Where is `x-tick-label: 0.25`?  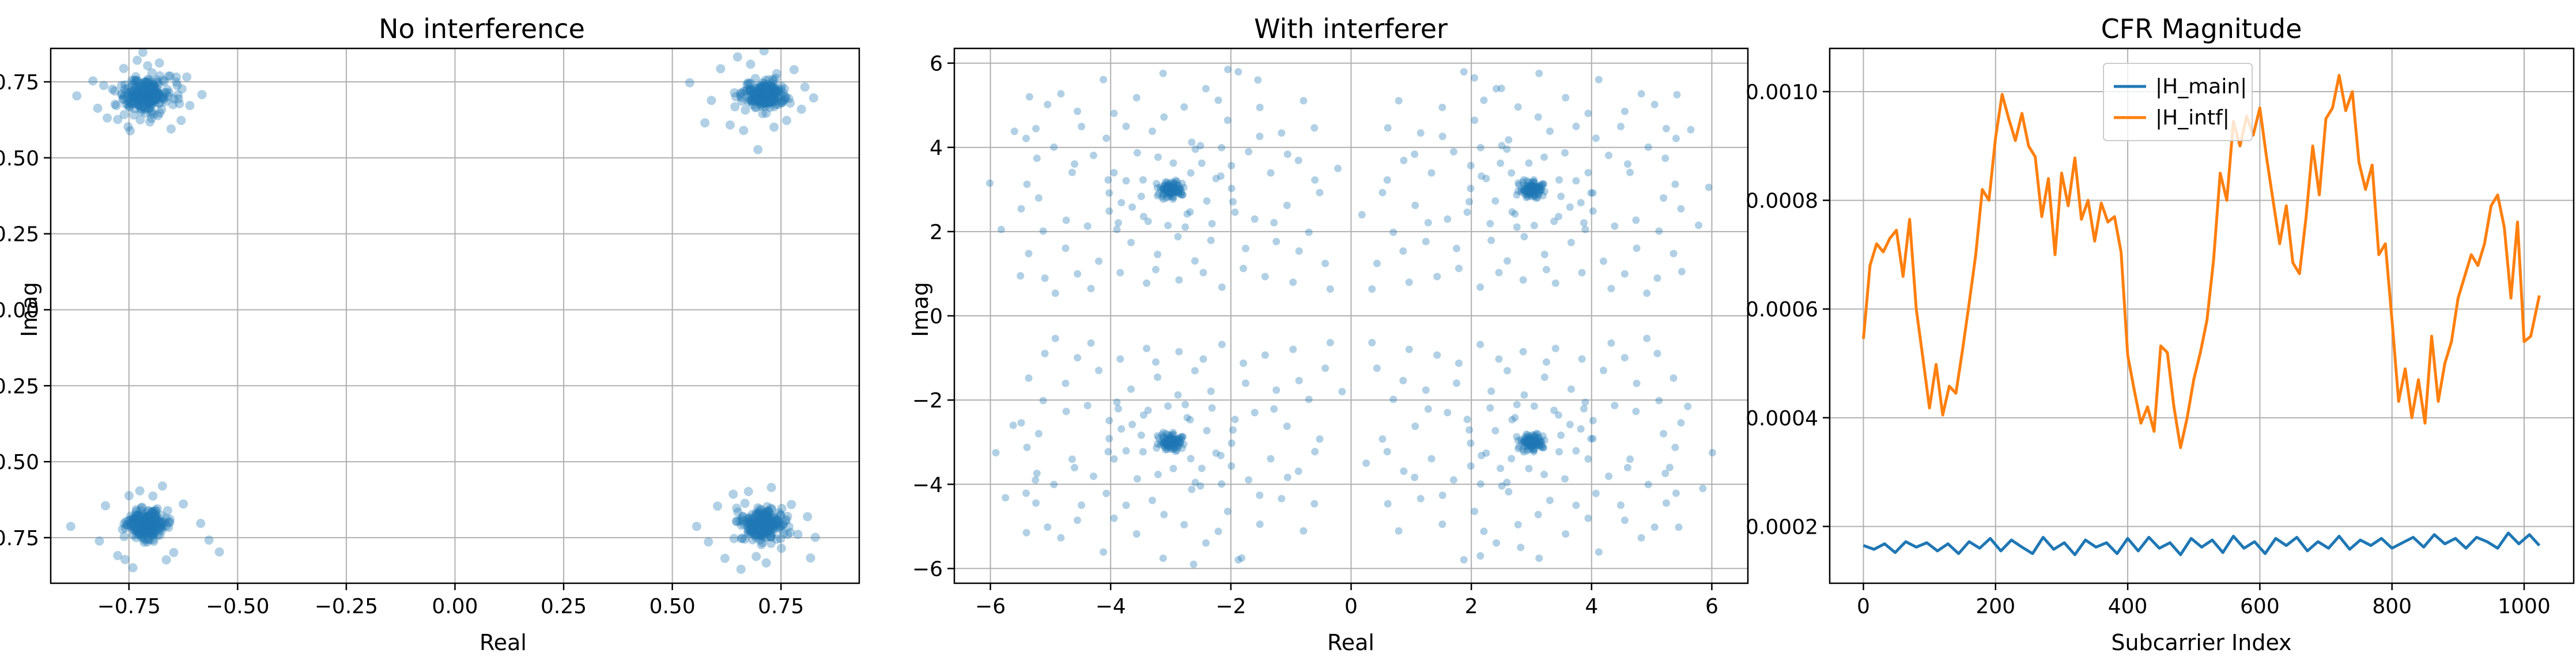
x-tick-label: 0.25 is located at coordinates (564, 607).